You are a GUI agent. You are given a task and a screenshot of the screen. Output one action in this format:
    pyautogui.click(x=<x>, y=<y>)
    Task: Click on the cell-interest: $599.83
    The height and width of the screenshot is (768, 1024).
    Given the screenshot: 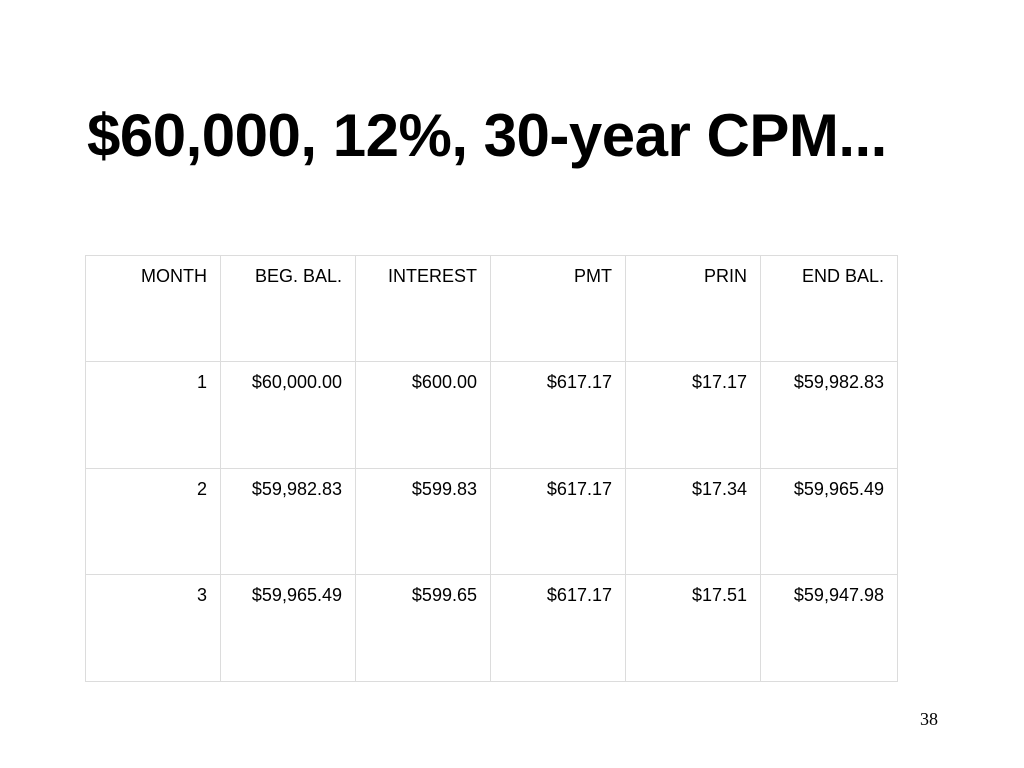 What is the action you would take?
    pyautogui.click(x=423, y=521)
    